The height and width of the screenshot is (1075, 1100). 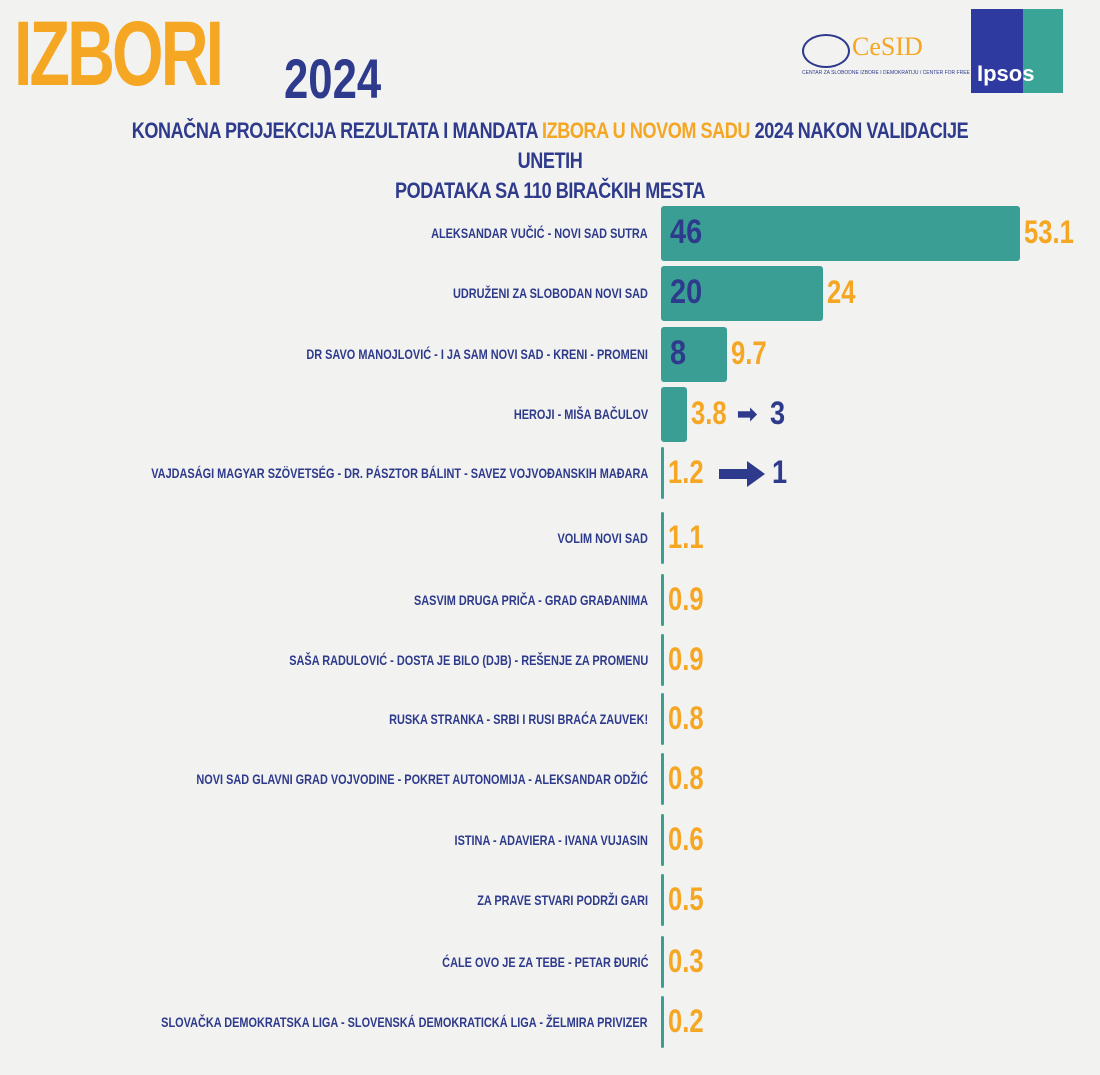 What do you see at coordinates (826, 51) in the screenshot?
I see `cesid-emblem-icon` at bounding box center [826, 51].